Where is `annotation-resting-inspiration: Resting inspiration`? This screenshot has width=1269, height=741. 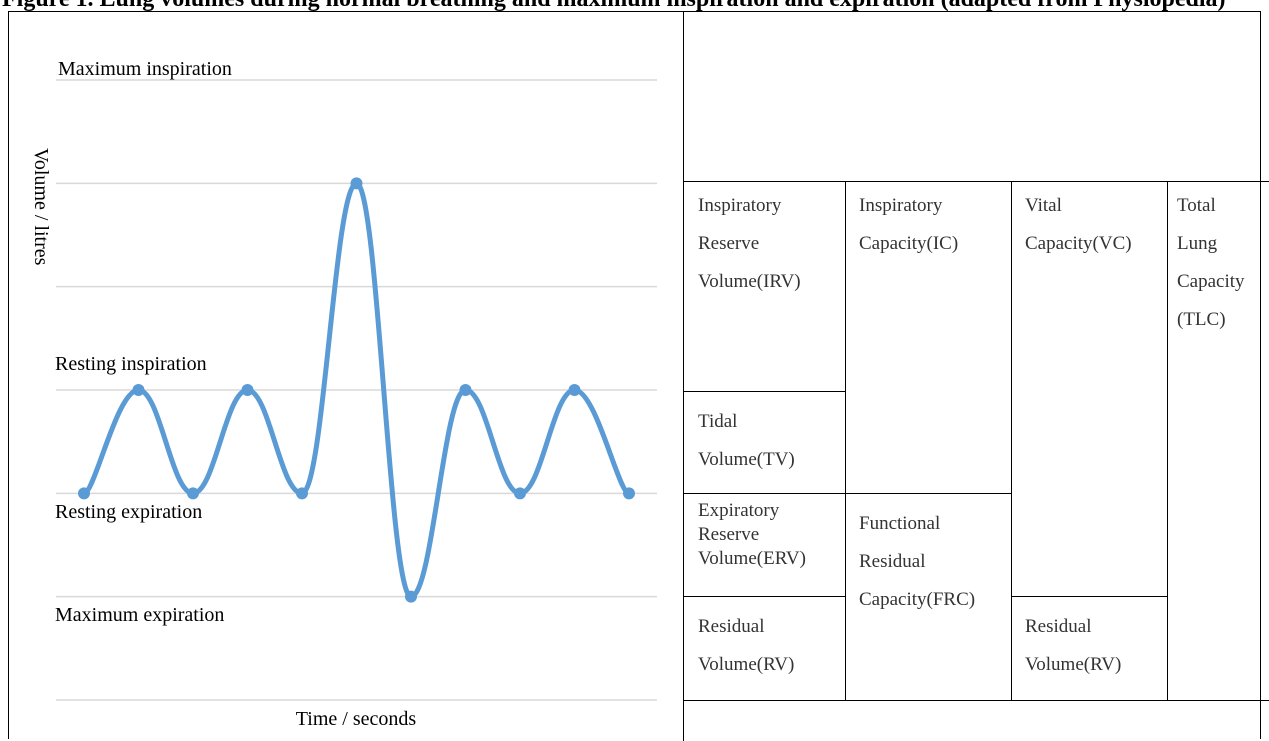 annotation-resting-inspiration: Resting inspiration is located at coordinates (131, 364).